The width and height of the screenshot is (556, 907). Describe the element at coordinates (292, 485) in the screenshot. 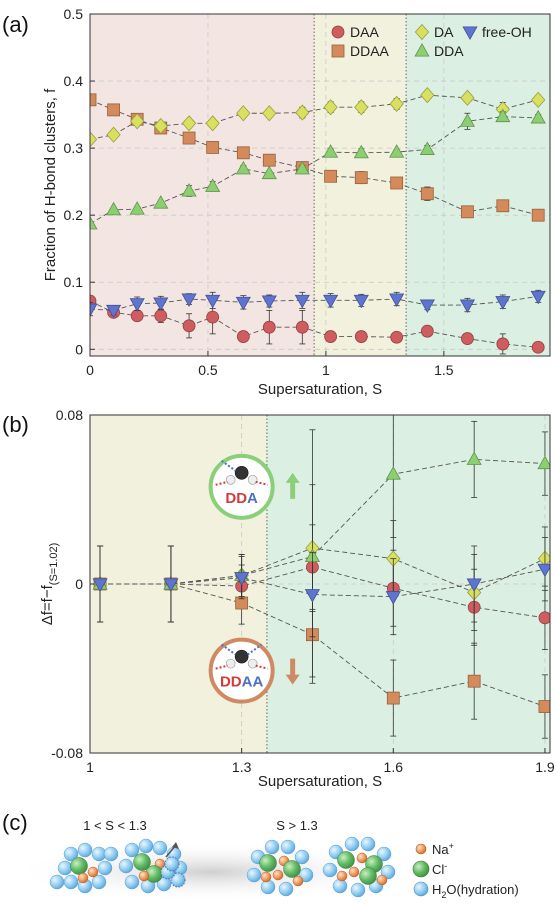

I see `arrow-up-icon` at that location.